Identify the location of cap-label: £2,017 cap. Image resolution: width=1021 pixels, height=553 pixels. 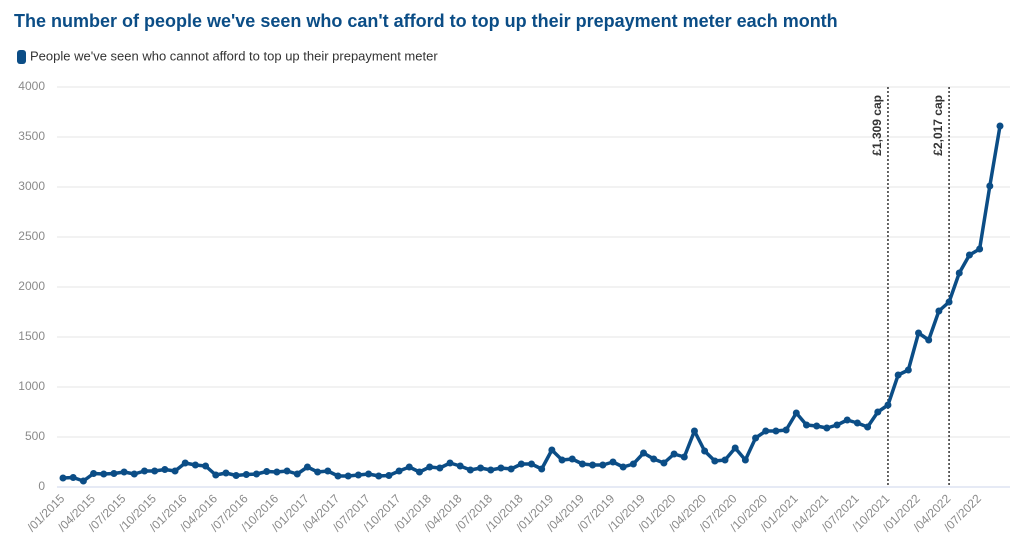
(938, 125).